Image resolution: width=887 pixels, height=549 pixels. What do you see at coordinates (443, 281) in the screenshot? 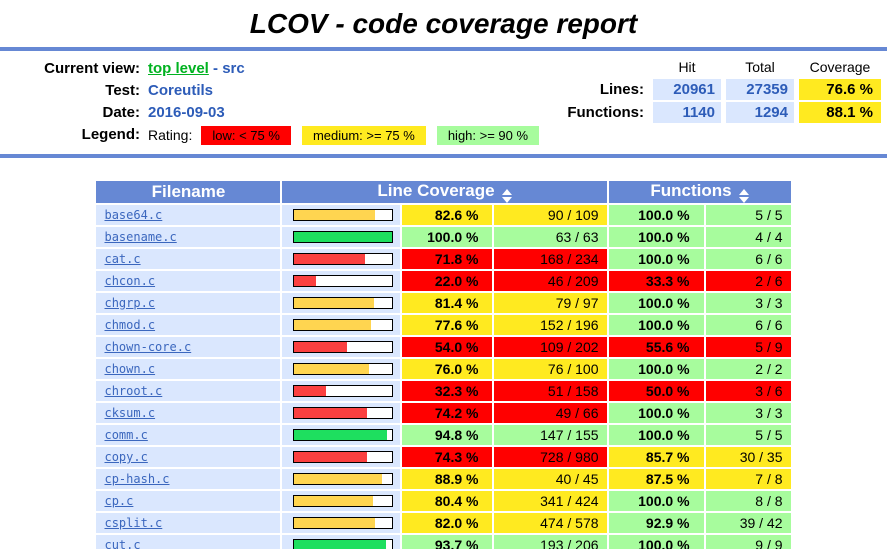
I see `table-row: chcon.c 22.0 % 46 / 209 33.3 % 2 / 6` at bounding box center [443, 281].